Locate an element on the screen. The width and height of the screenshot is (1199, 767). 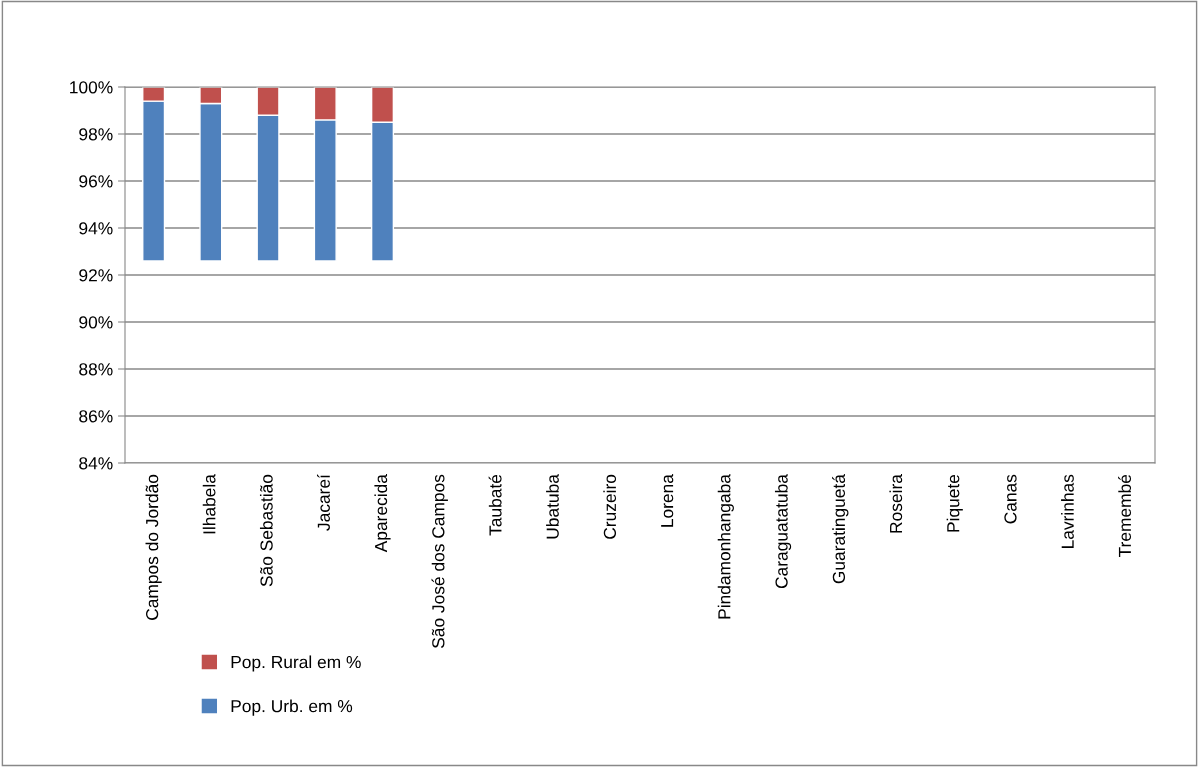
x-tick-label: Aparecida is located at coordinates (382, 513).